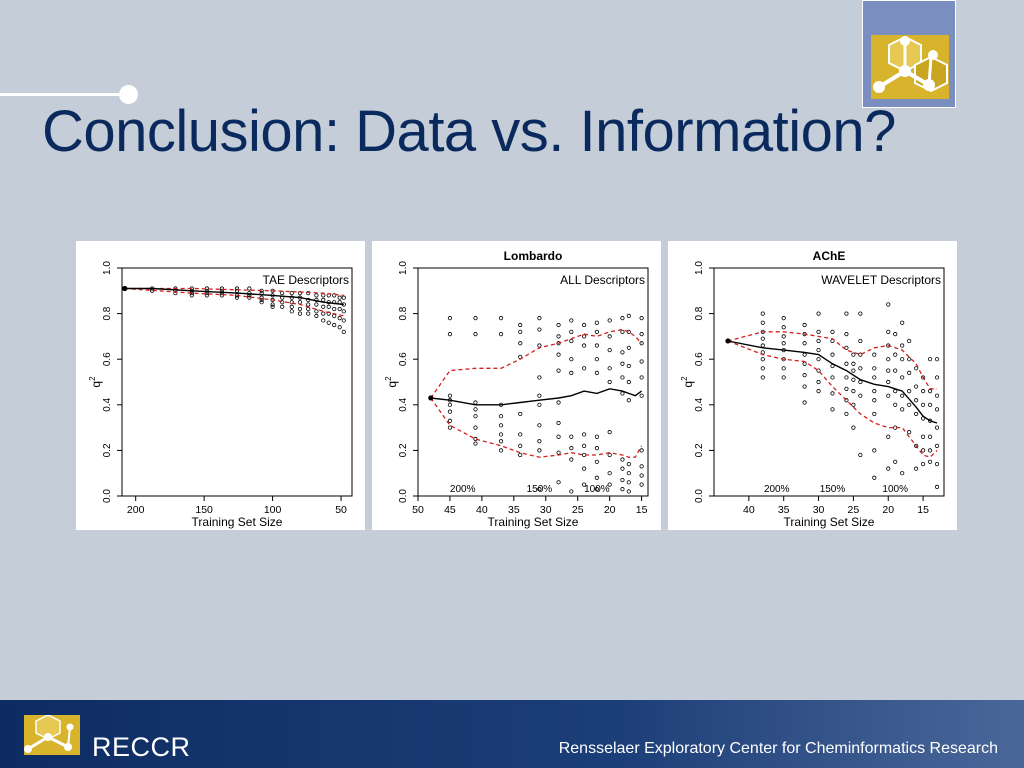 This screenshot has width=1024, height=768. Describe the element at coordinates (699, 313) in the screenshot. I see `chart2-y-tick-label: 0.8` at that location.